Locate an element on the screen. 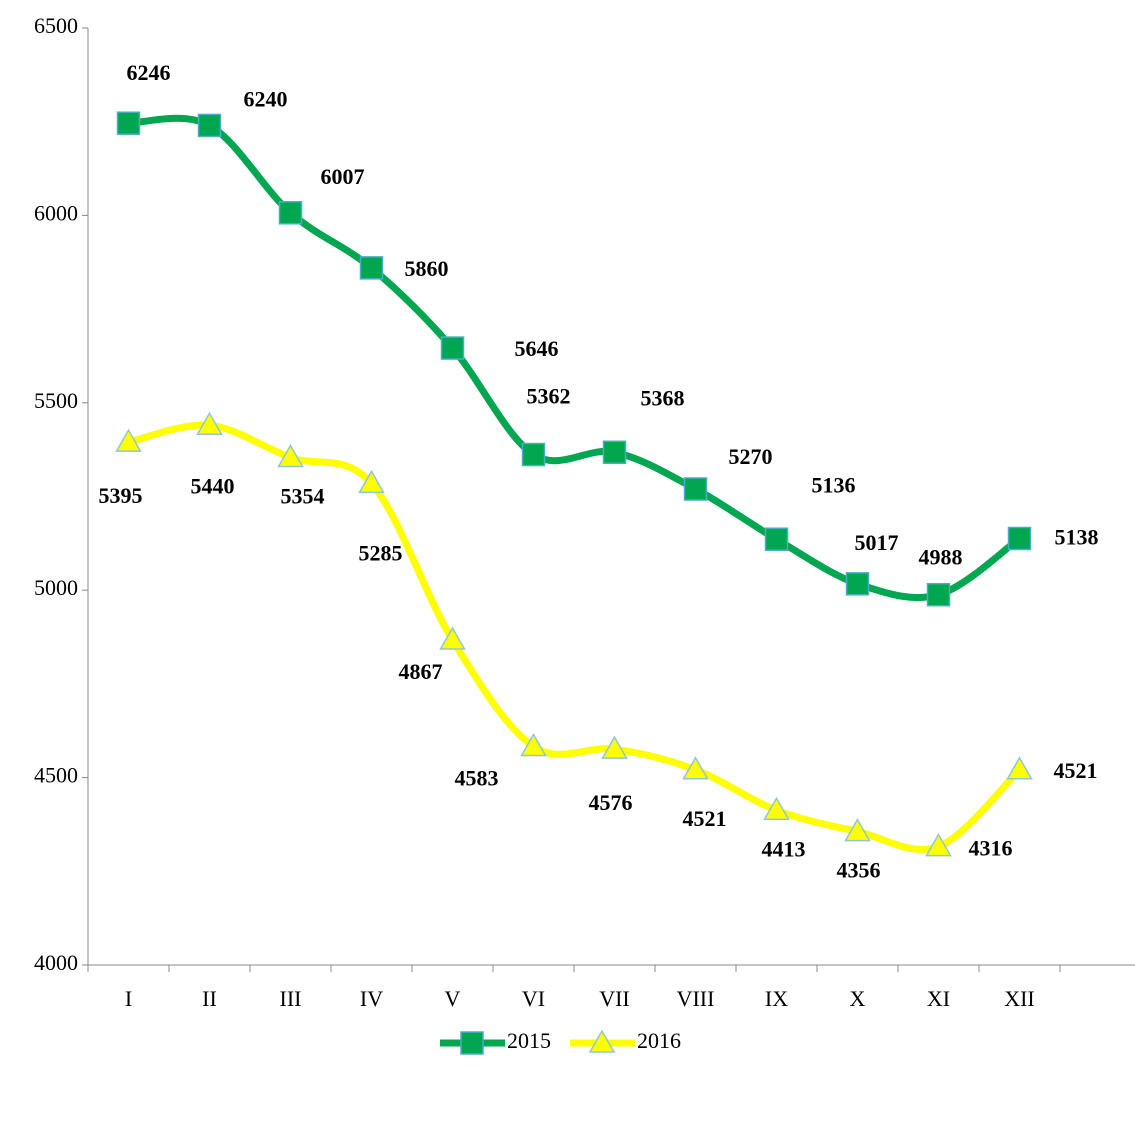  value-label: 4583 is located at coordinates (477, 778).